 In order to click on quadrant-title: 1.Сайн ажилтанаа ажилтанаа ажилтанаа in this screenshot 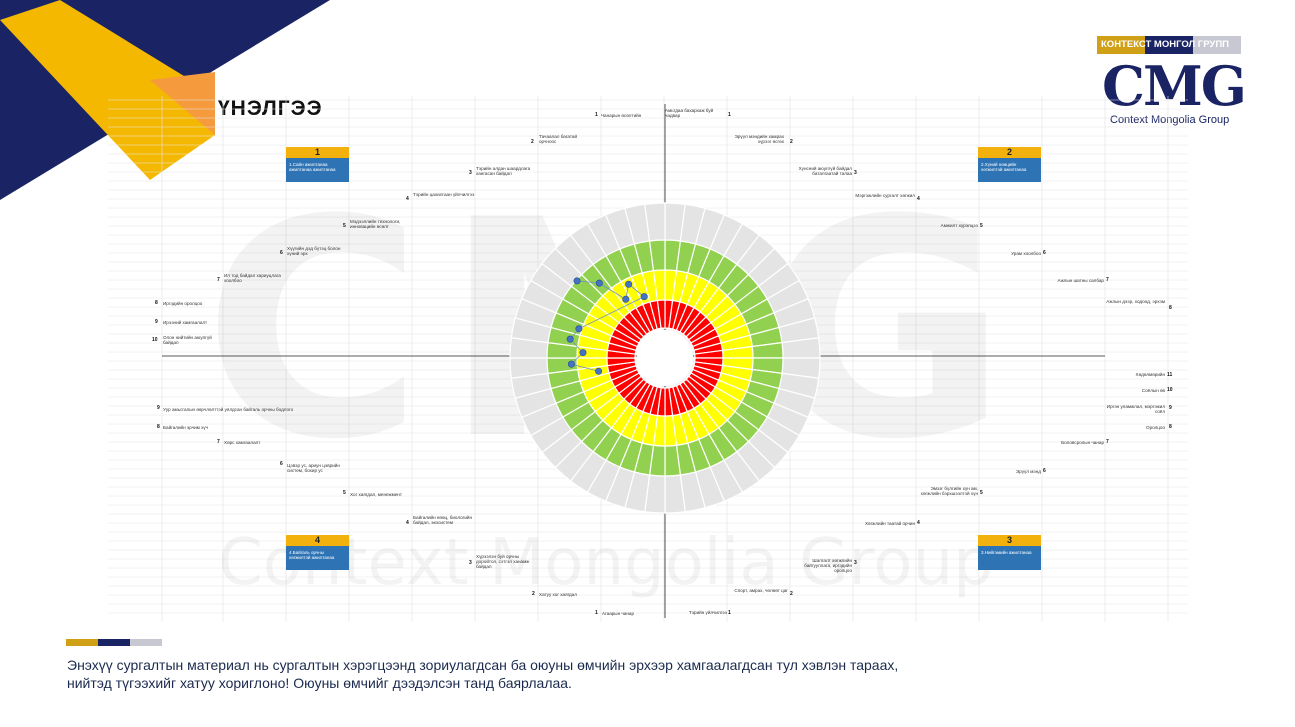, I will do `click(317, 170)`.